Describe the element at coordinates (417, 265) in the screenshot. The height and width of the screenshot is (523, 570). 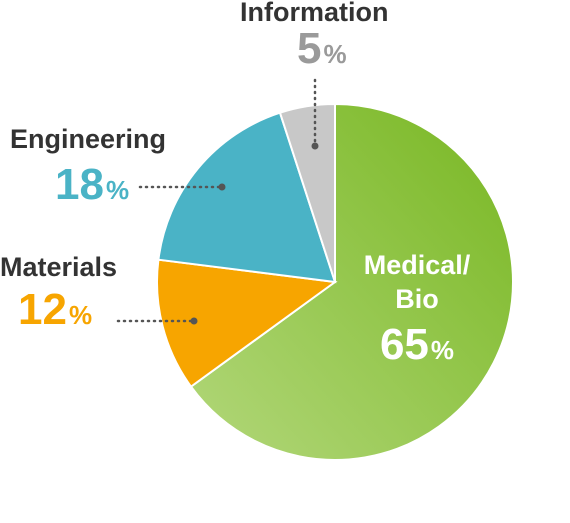
I see `medical-bio-label-line1: Medical/` at that location.